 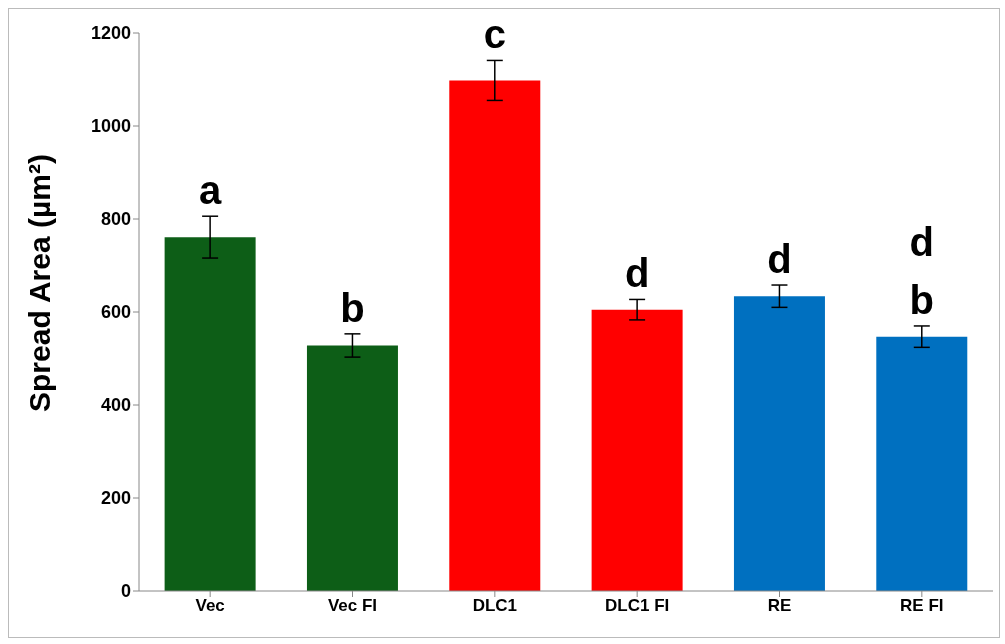 What do you see at coordinates (779, 606) in the screenshot?
I see `x-tick-label: RE` at bounding box center [779, 606].